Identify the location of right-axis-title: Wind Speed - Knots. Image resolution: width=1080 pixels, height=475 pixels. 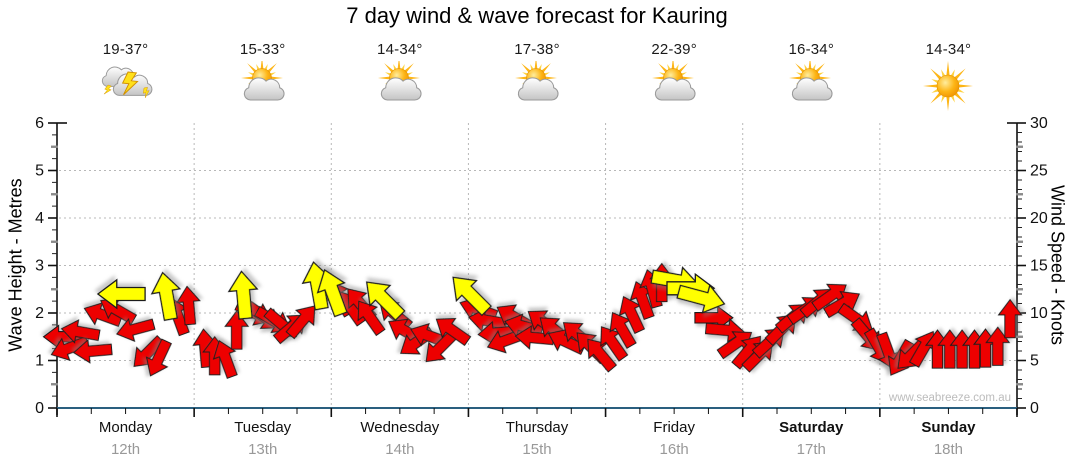
(1057, 265).